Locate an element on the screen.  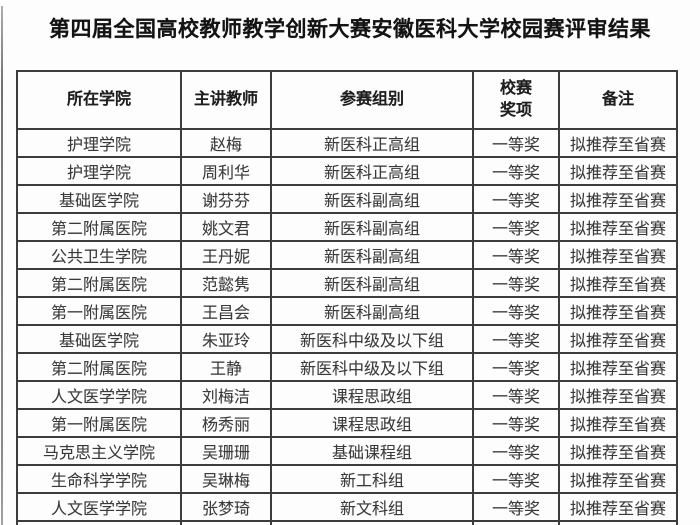
cell-teacher: 王静 is located at coordinates (226, 367).